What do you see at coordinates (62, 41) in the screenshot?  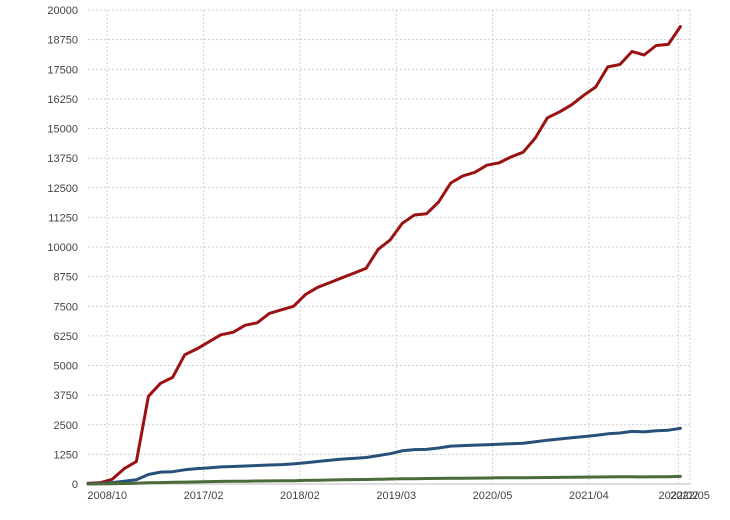 I see `y-tick-label: 18750` at bounding box center [62, 41].